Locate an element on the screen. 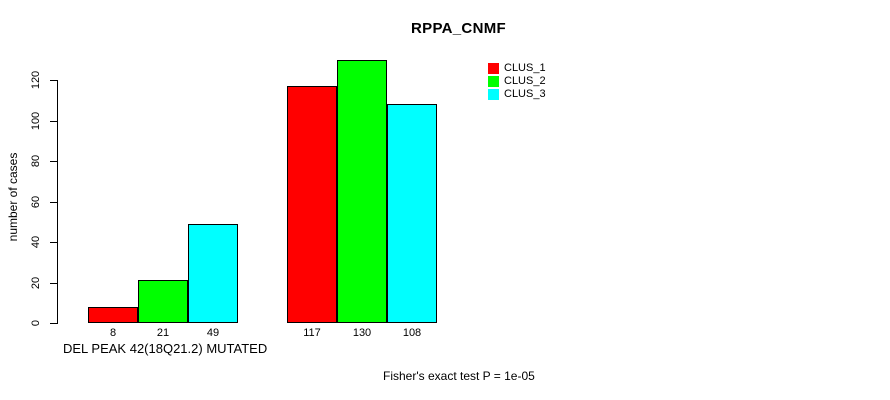  x-axis-label: DEL PEAK 42(18Q21.2) MUTATED is located at coordinates (165, 348).